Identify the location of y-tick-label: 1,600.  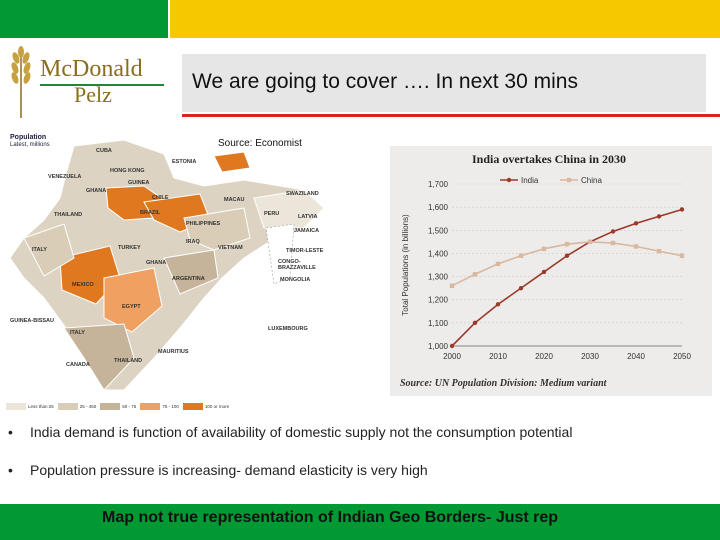
(438, 207).